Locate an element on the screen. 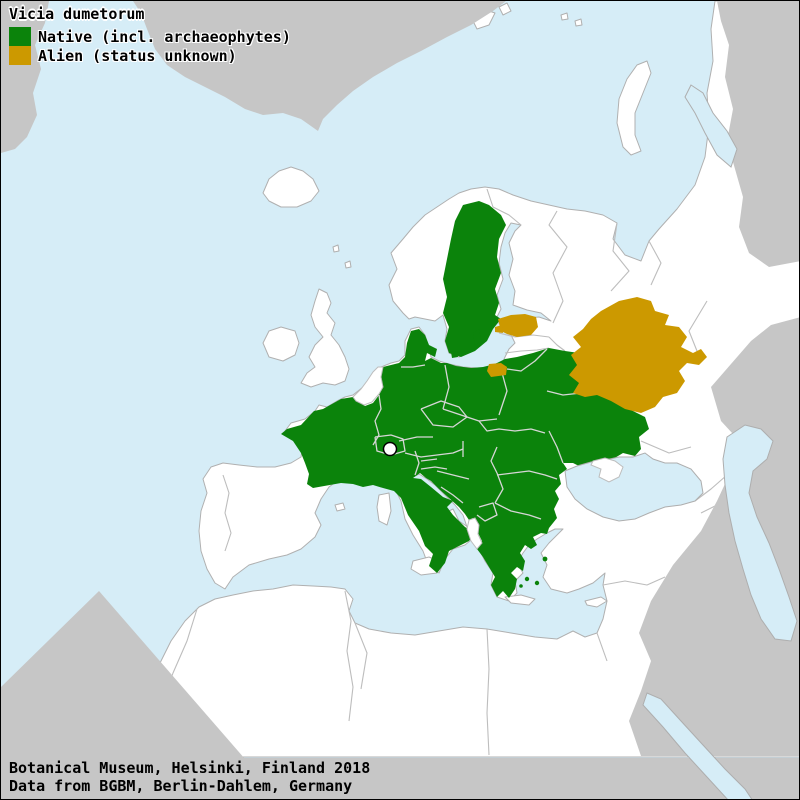 The height and width of the screenshot is (800, 800). middle-east-outside is located at coordinates (714, 536).